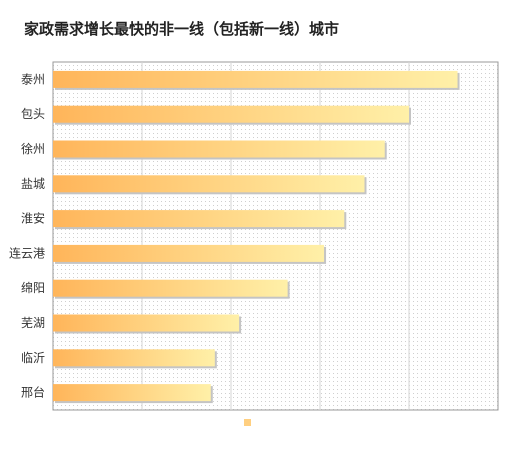 The image size is (506, 449). Describe the element at coordinates (33, 79) in the screenshot. I see `category-label: 泰州` at that location.